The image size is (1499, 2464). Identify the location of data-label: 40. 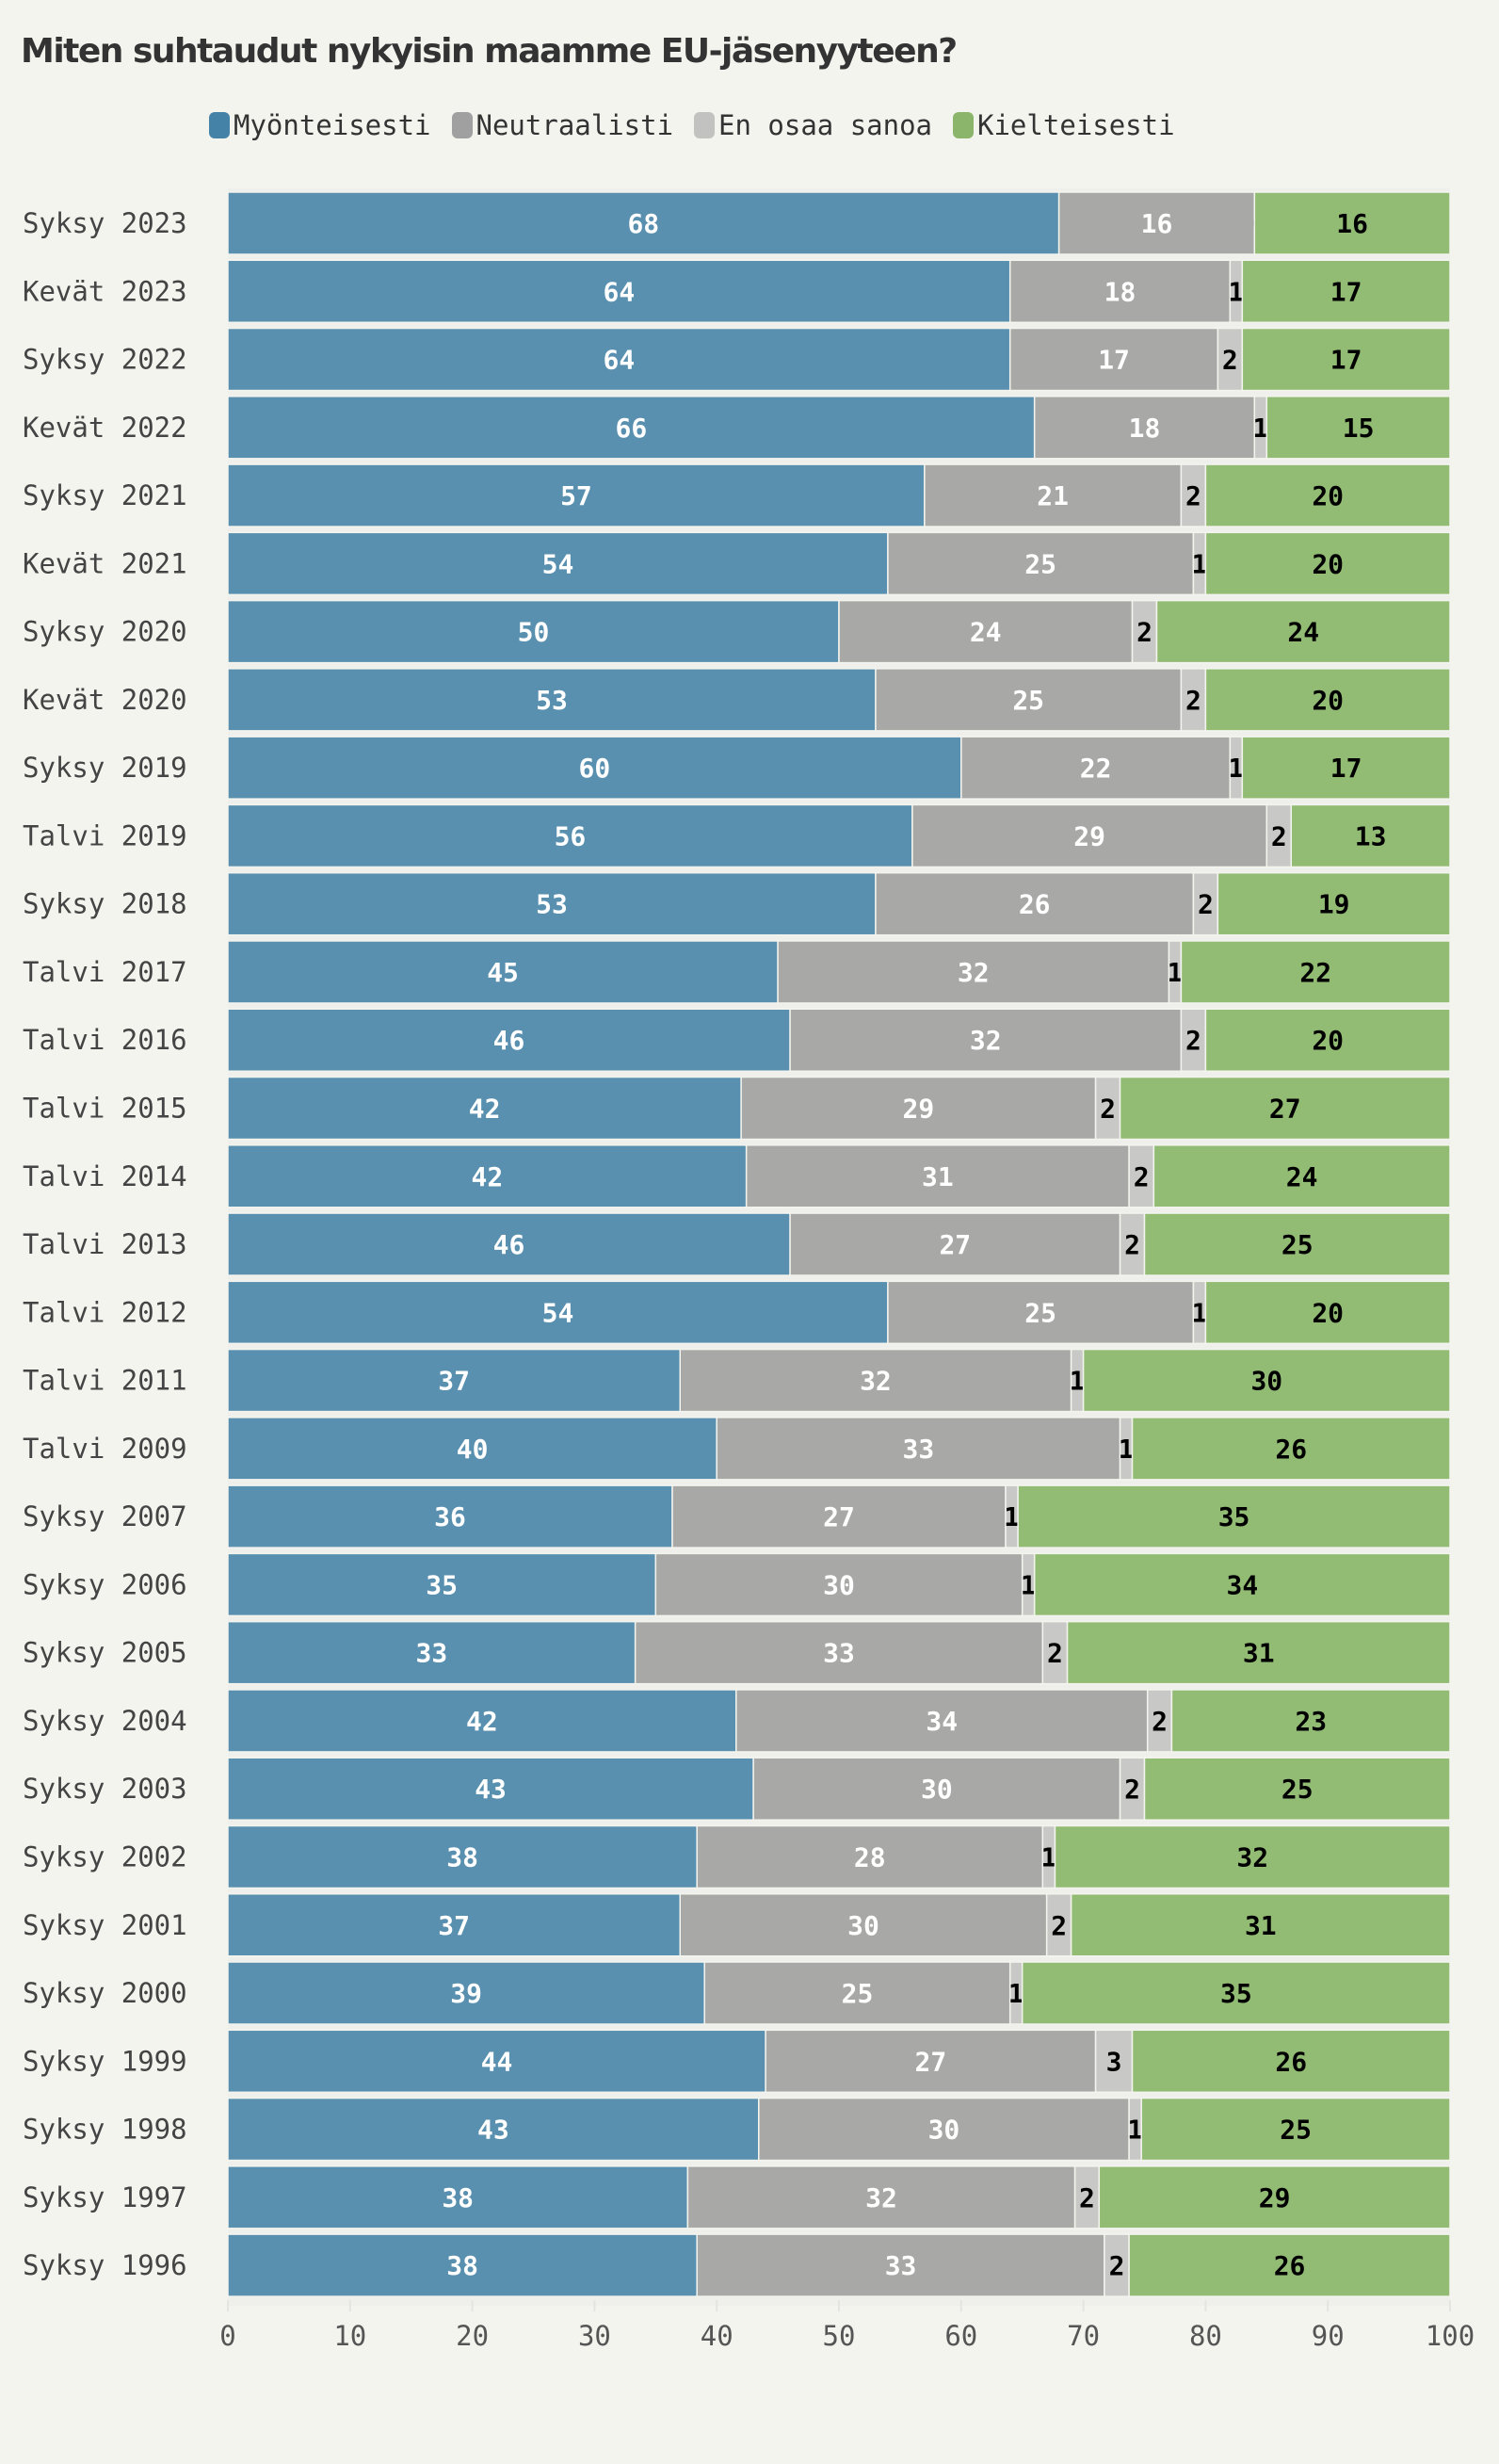
(473, 1450).